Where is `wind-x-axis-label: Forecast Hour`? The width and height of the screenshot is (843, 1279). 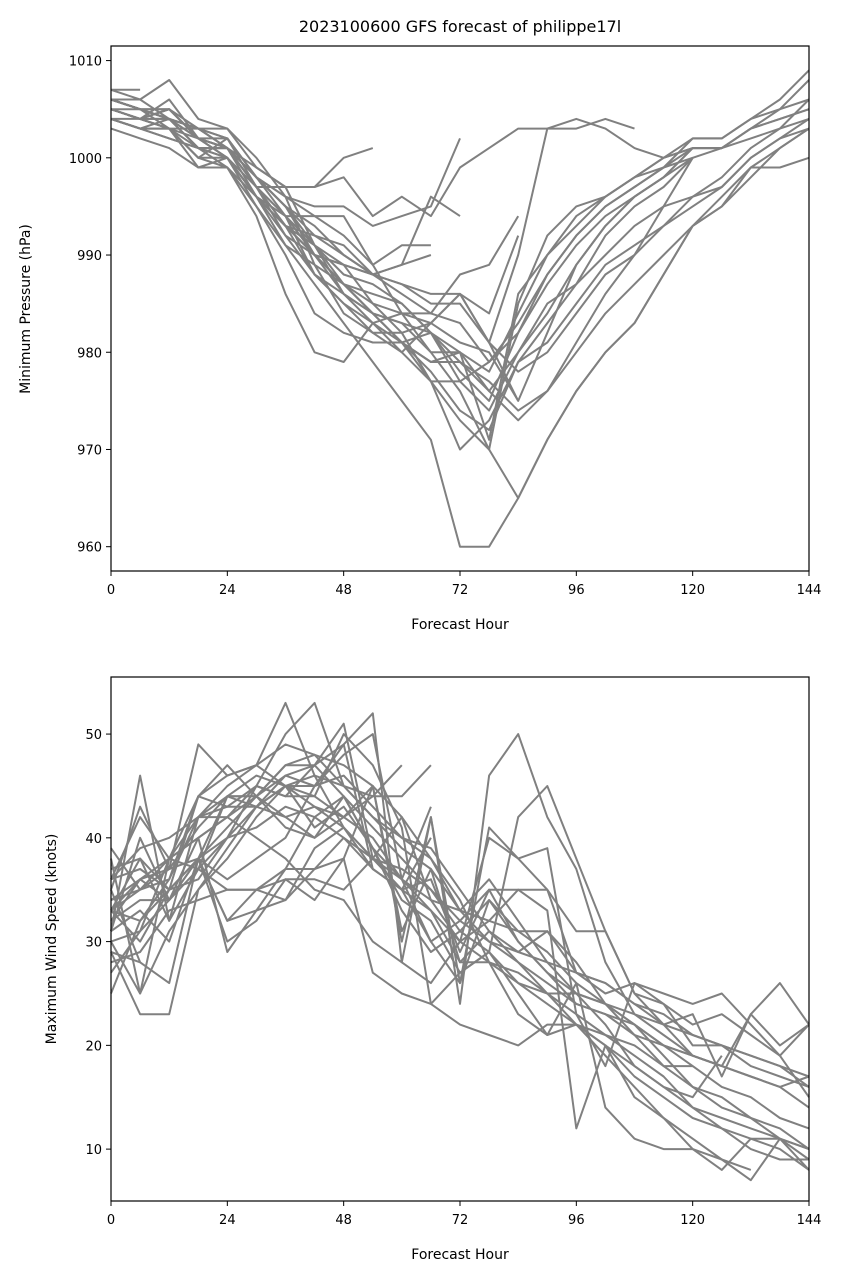 wind-x-axis-label: Forecast Hour is located at coordinates (460, 1255).